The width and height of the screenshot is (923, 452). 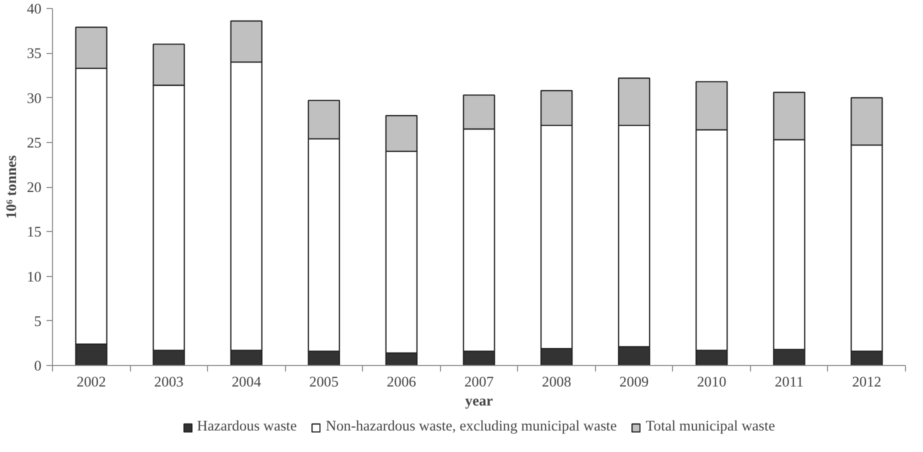 What do you see at coordinates (789, 382) in the screenshot?
I see `x-tick-label: 2011` at bounding box center [789, 382].